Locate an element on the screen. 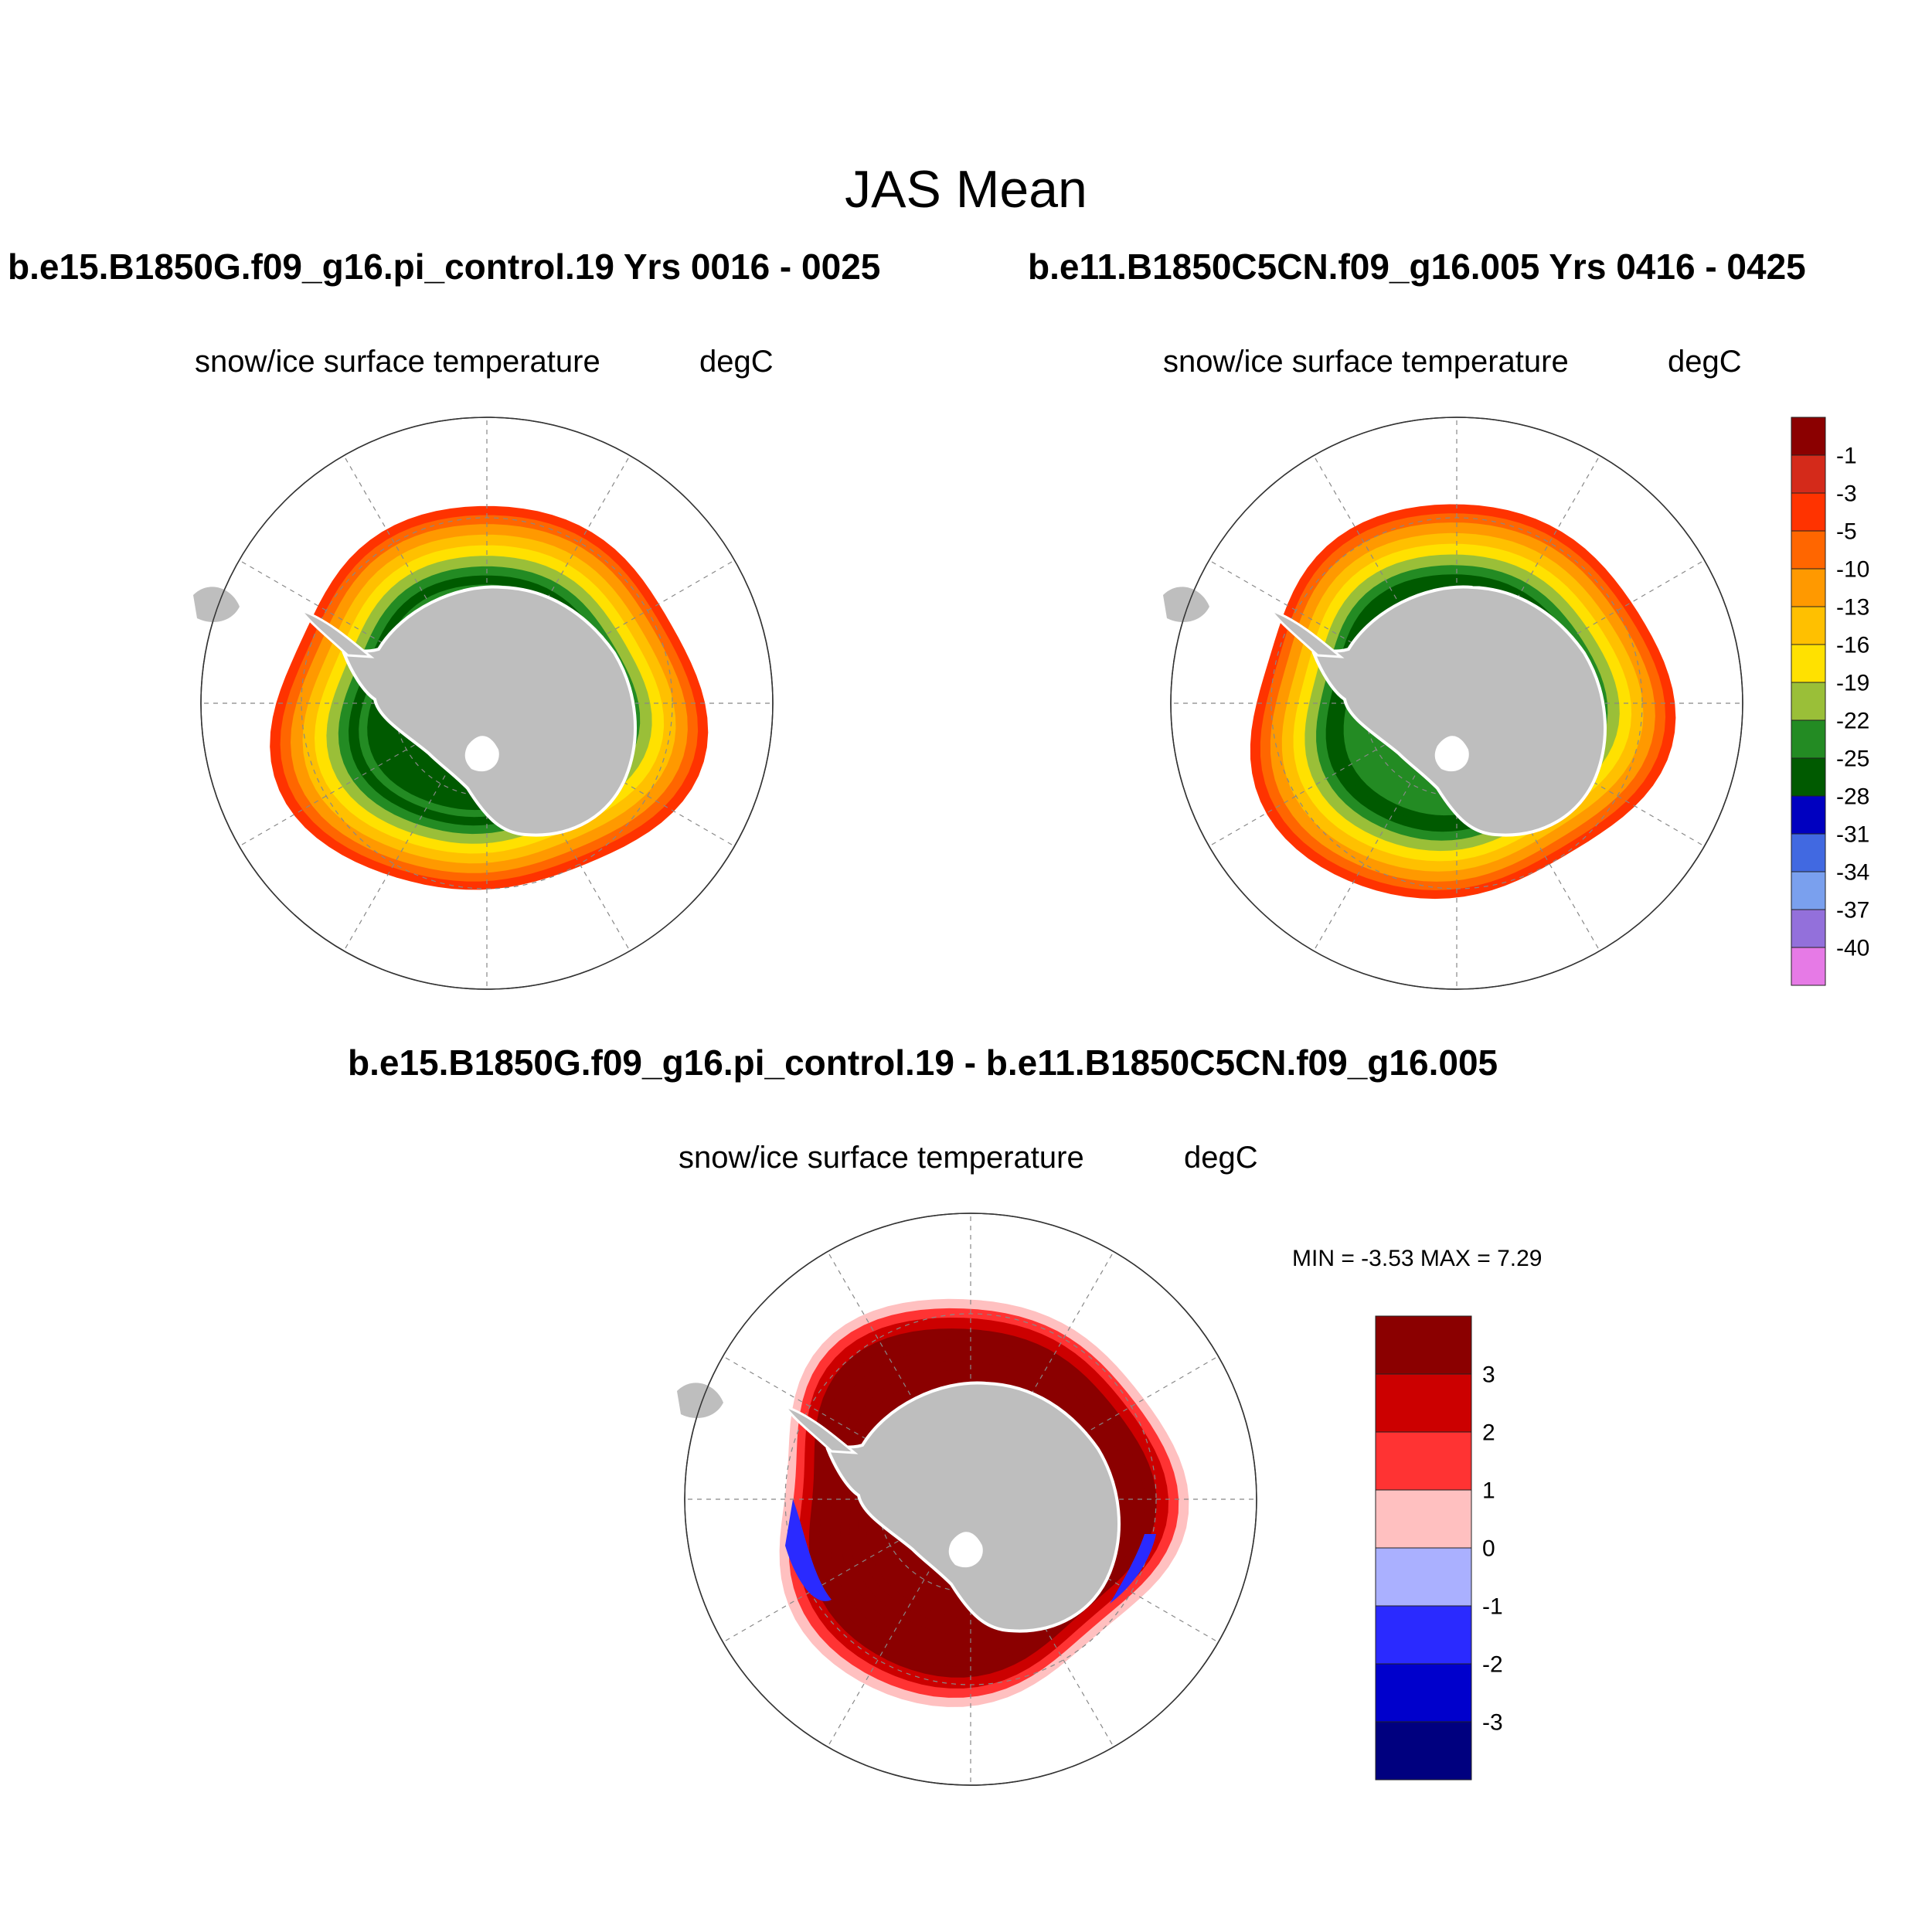  colorbar-tick-label: -19 is located at coordinates (1853, 684).